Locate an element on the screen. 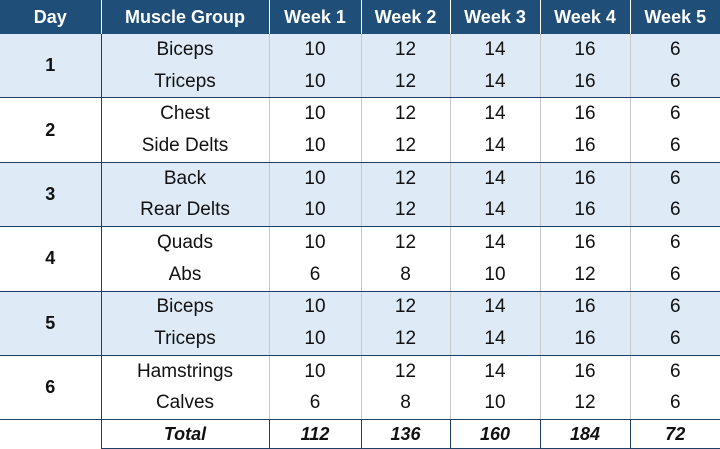 The image size is (720, 449). column-header: Muscle Group is located at coordinates (185, 17).